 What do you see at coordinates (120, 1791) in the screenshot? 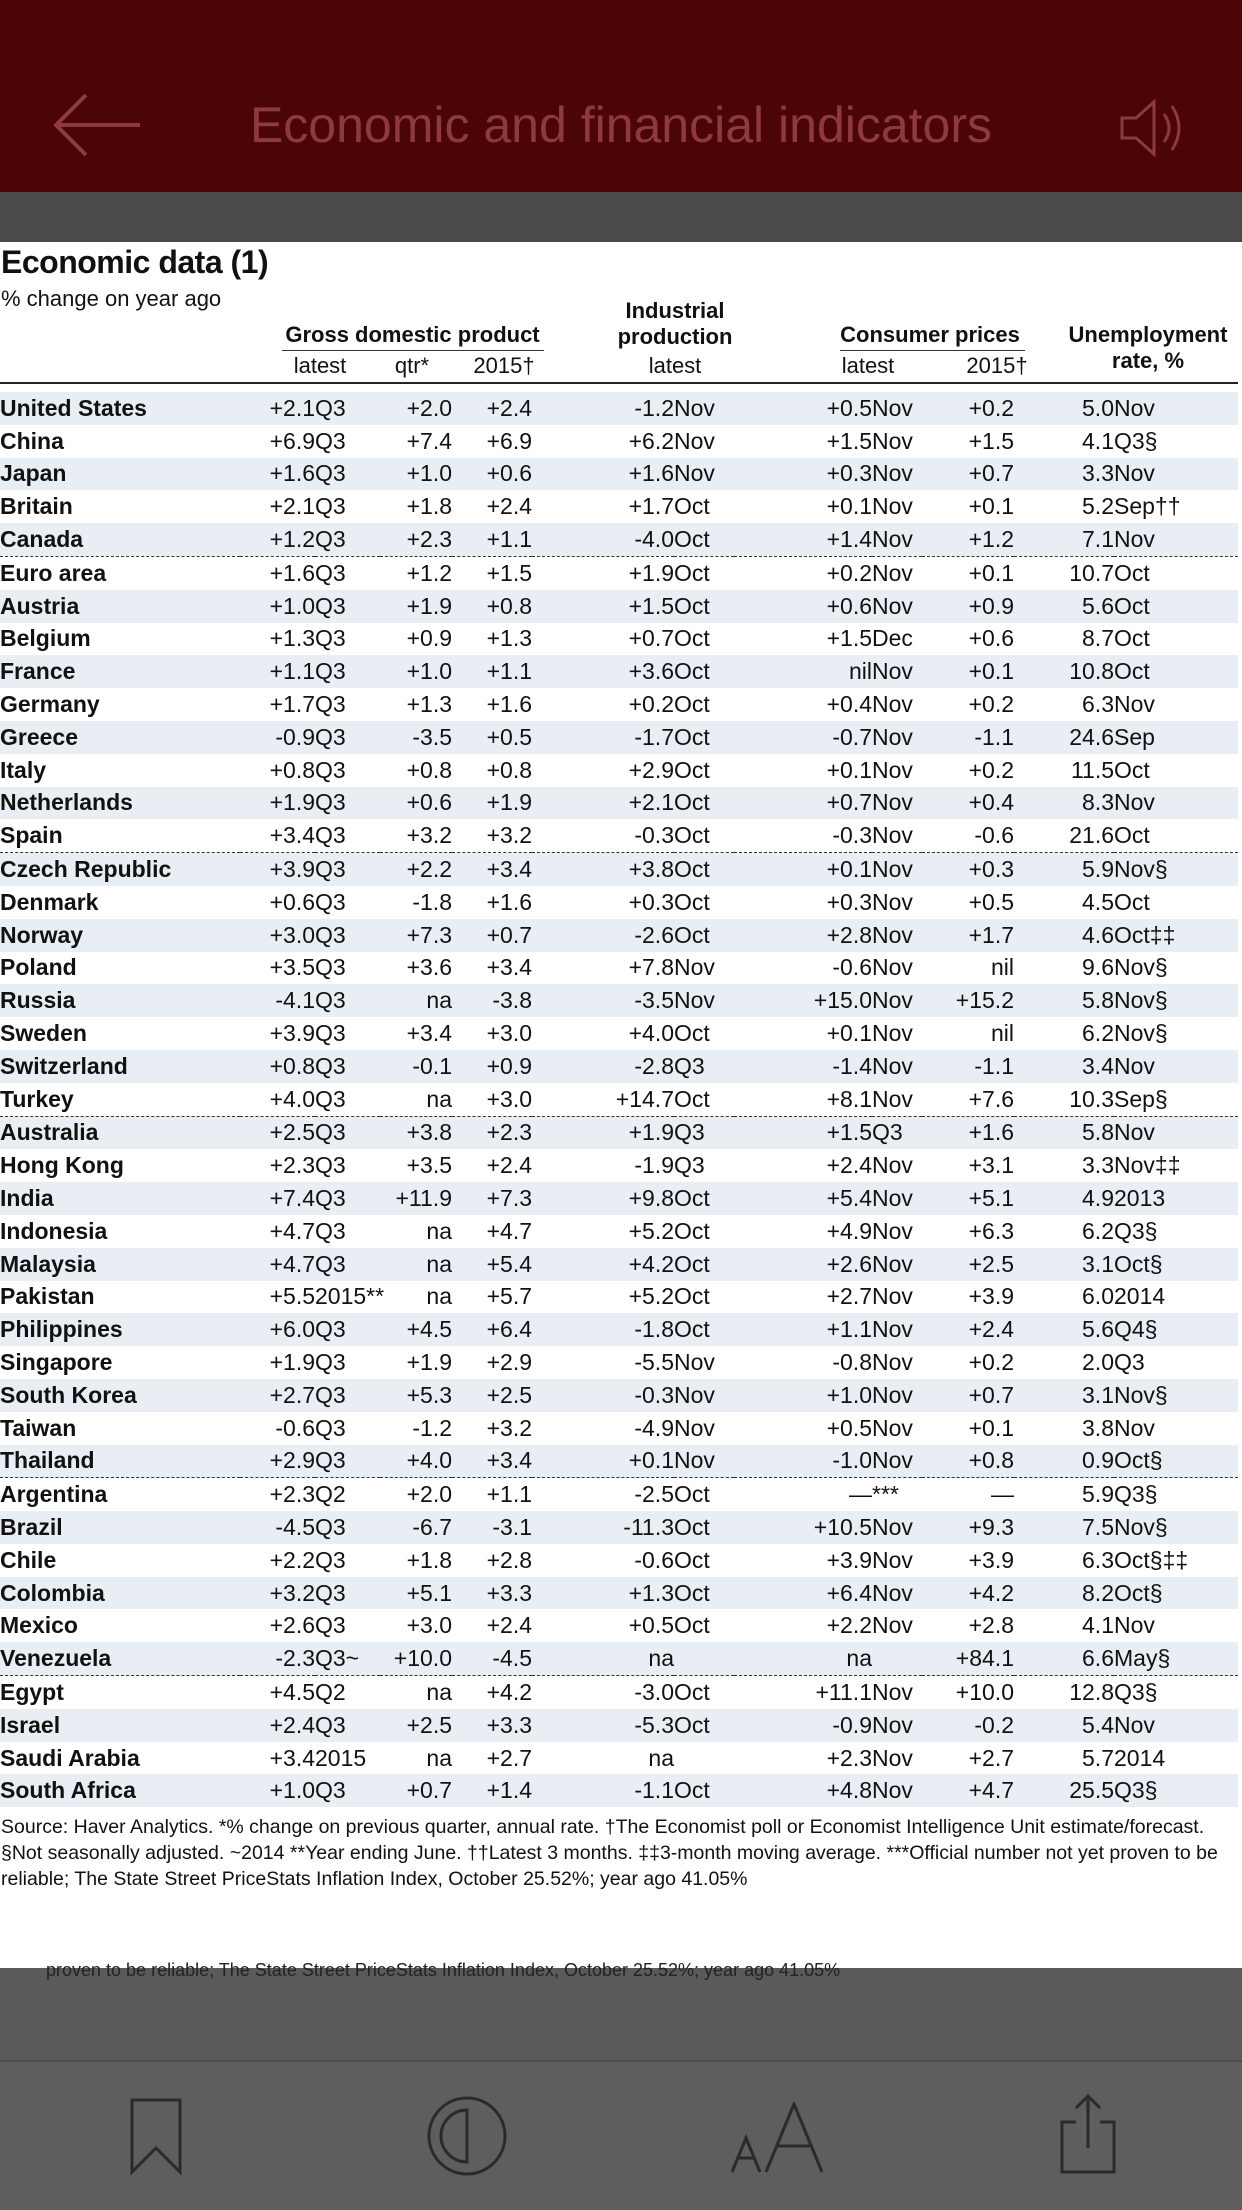
I see `cell-country: South Africa` at bounding box center [120, 1791].